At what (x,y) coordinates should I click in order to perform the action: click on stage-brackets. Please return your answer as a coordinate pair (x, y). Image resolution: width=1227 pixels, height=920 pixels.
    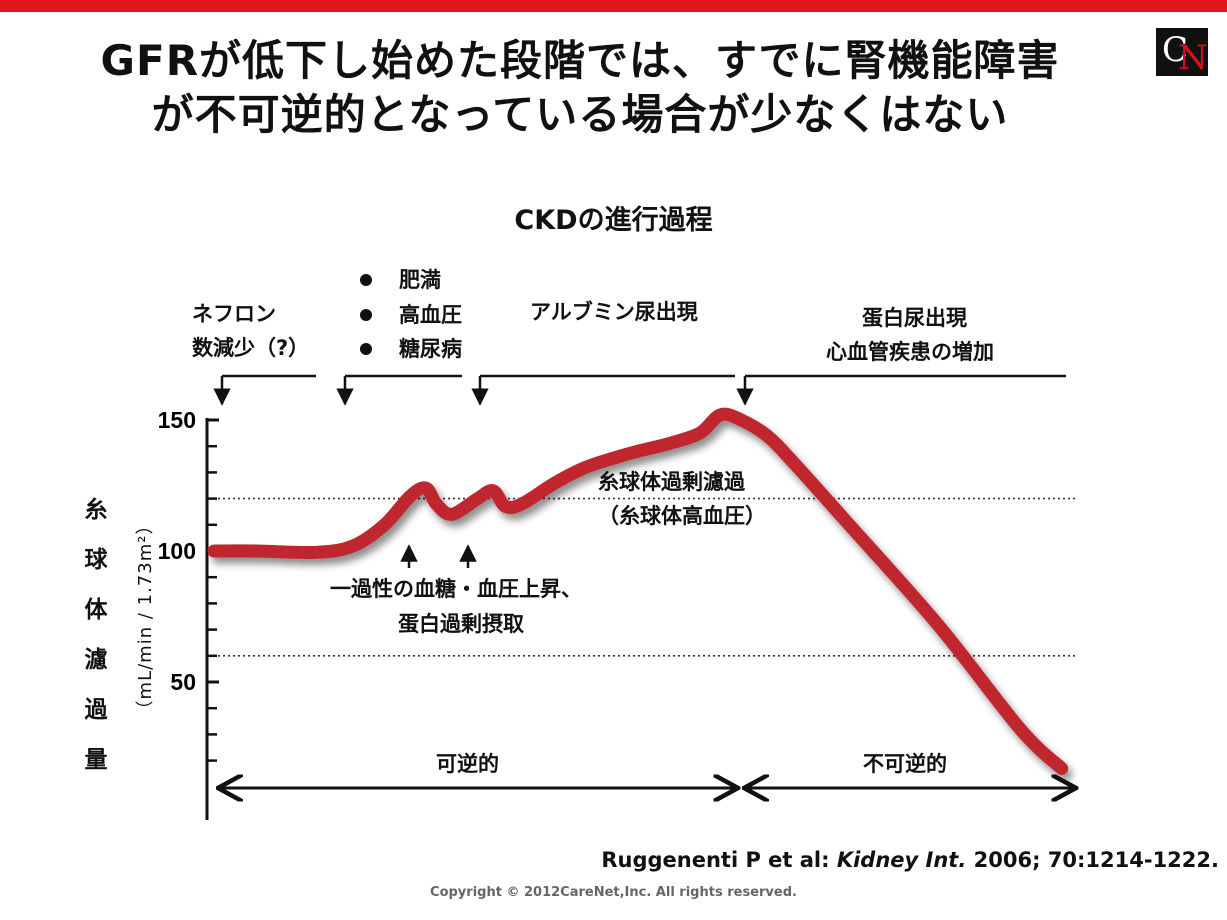
    Looking at the image, I should click on (639, 390).